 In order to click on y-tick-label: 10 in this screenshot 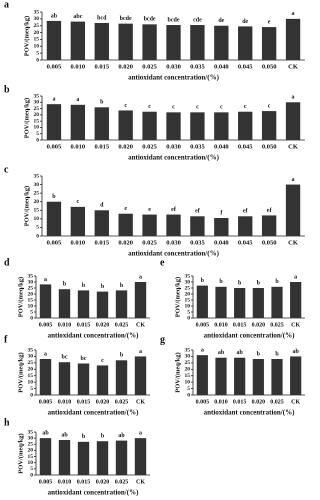, I will do `click(31, 463)`.